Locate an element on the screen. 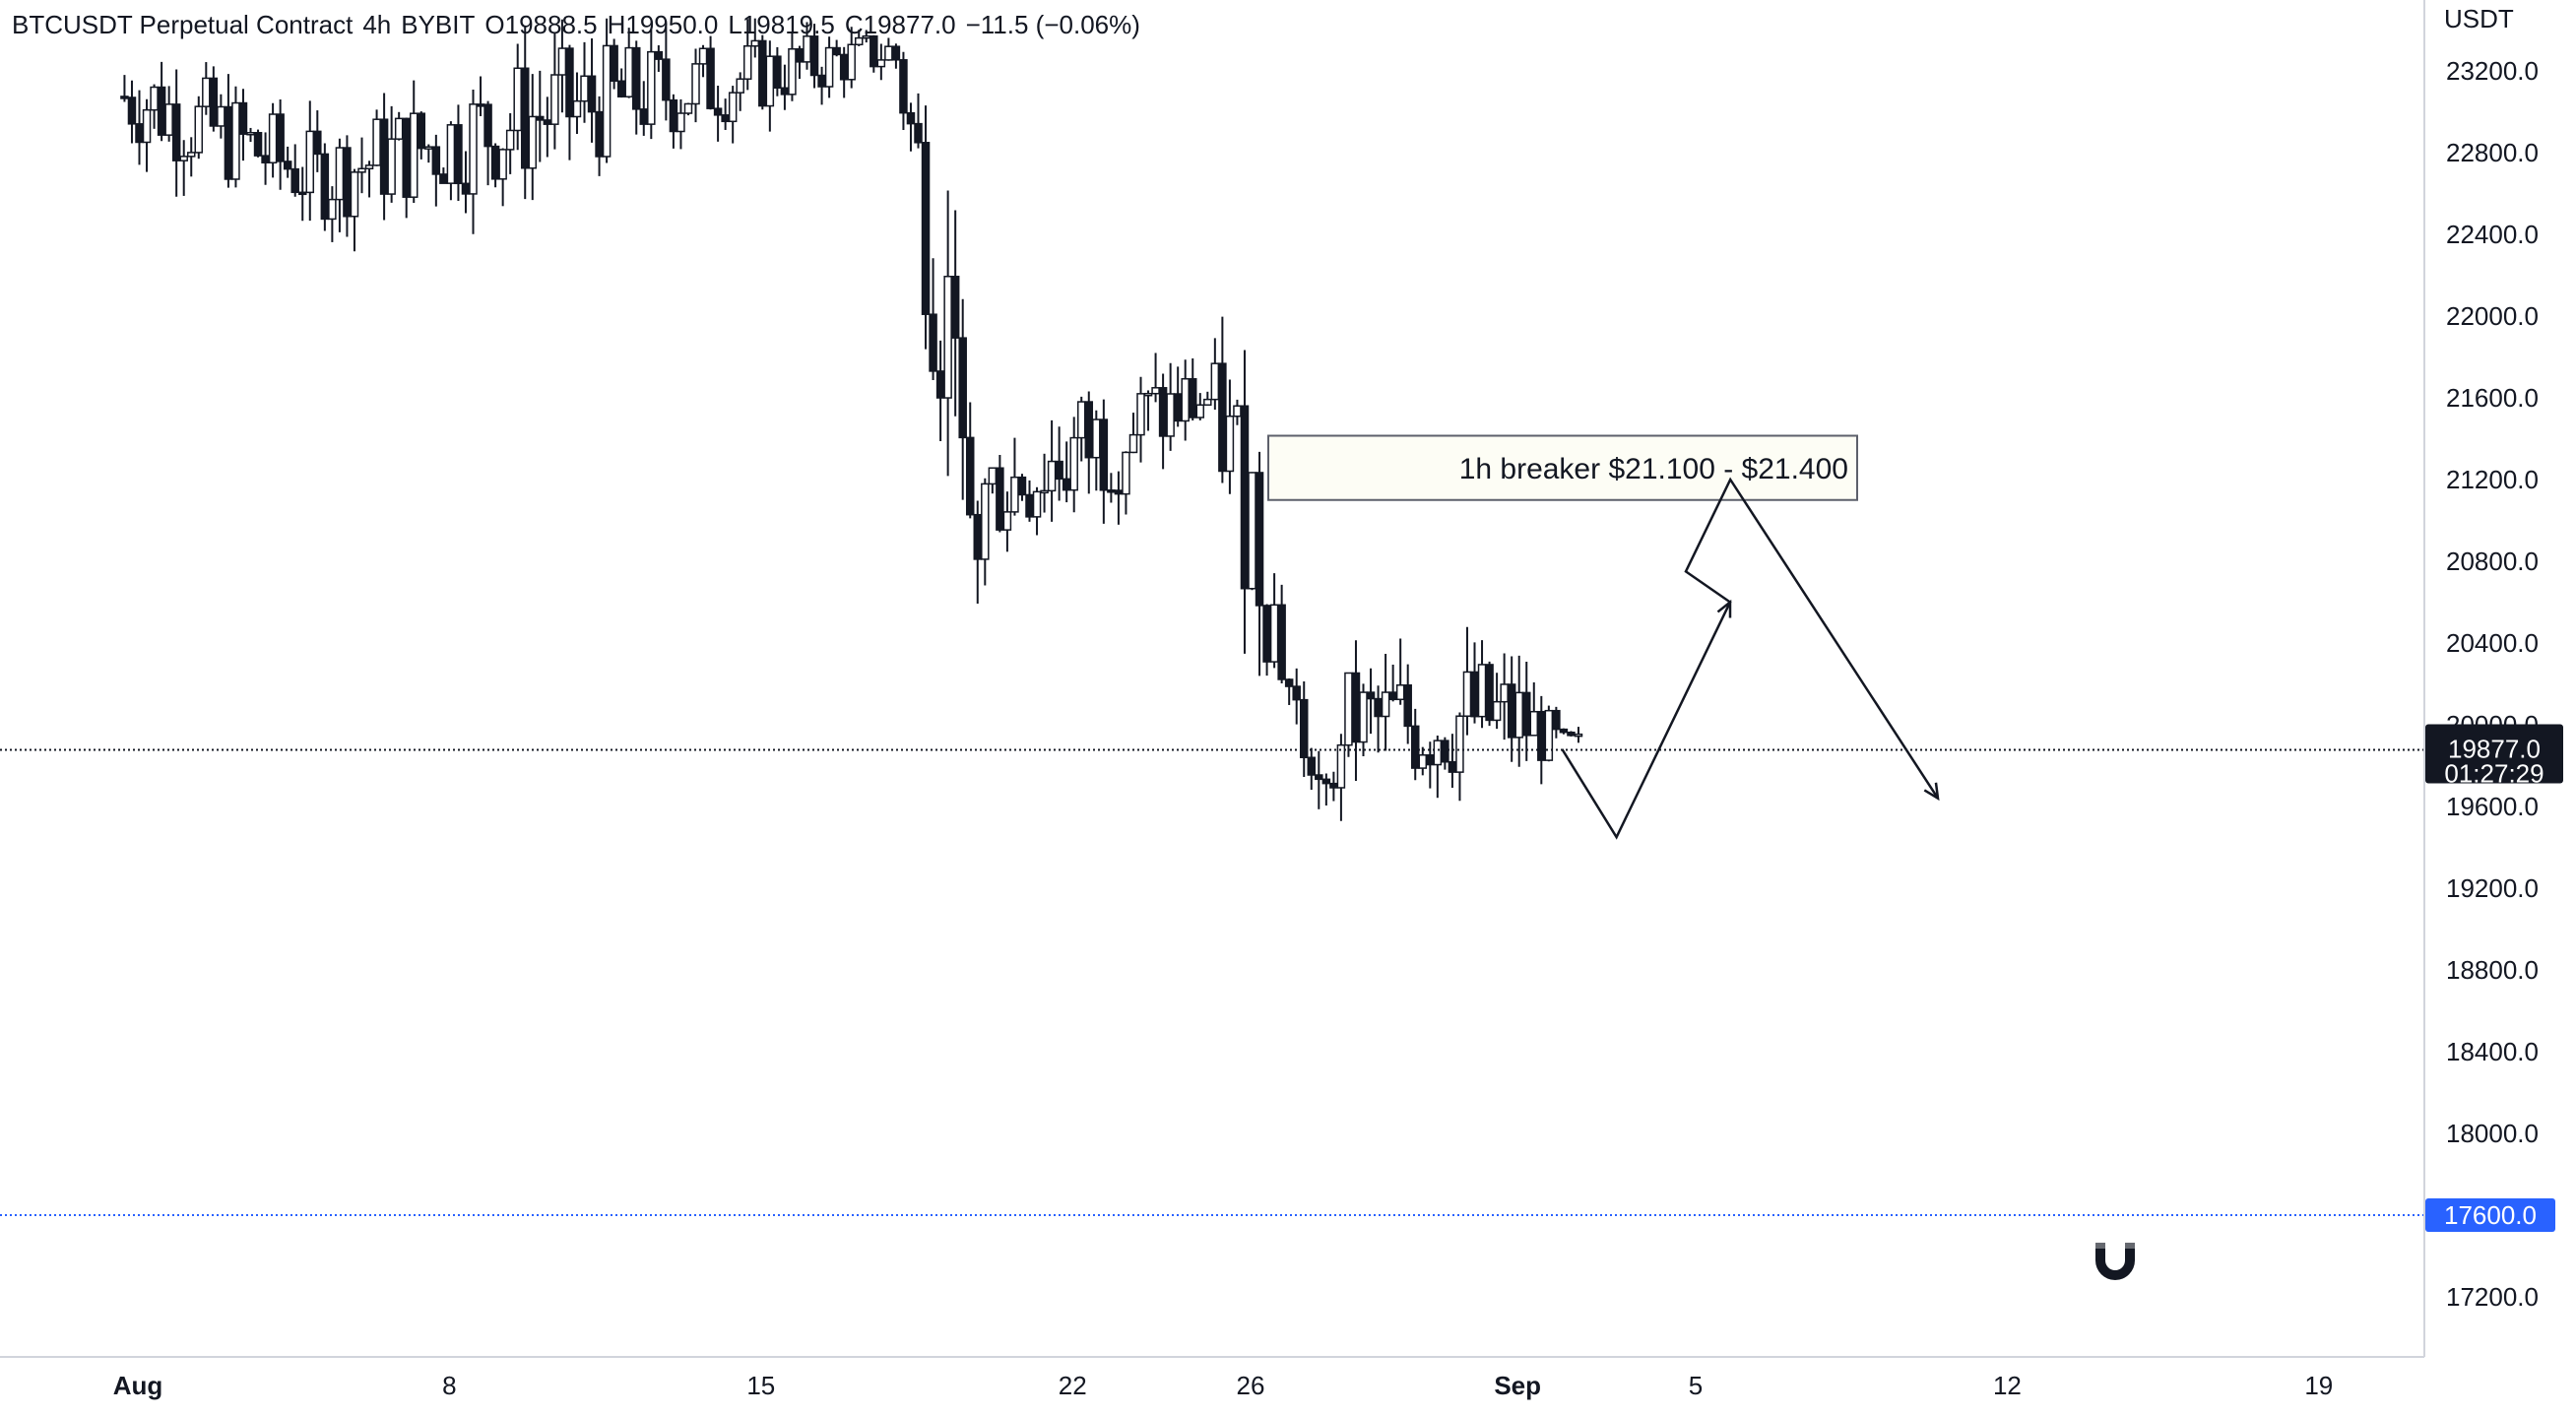 The width and height of the screenshot is (2576, 1416). time-tick-label: Aug is located at coordinates (138, 1386).